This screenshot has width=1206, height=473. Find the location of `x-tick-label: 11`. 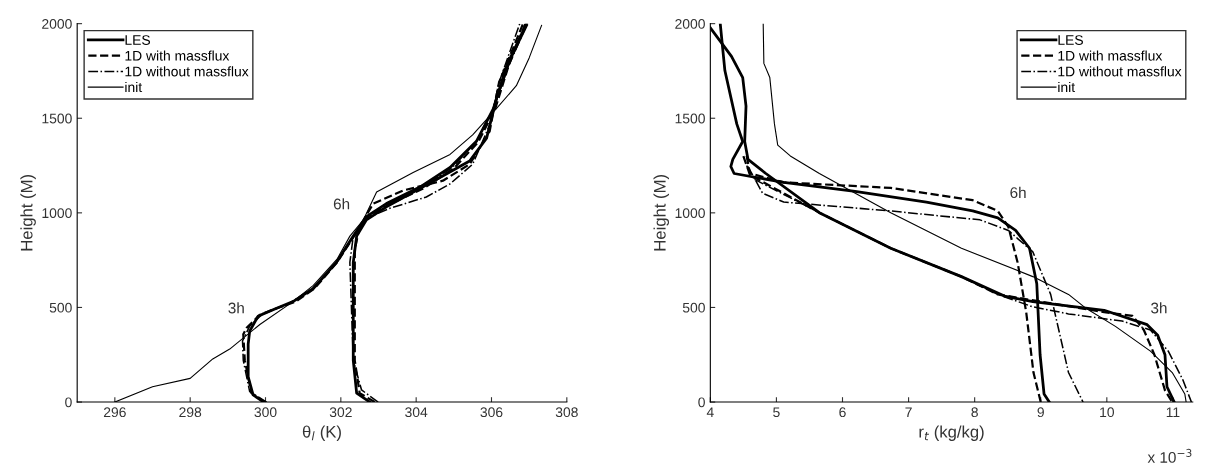

x-tick-label: 11 is located at coordinates (1173, 412).